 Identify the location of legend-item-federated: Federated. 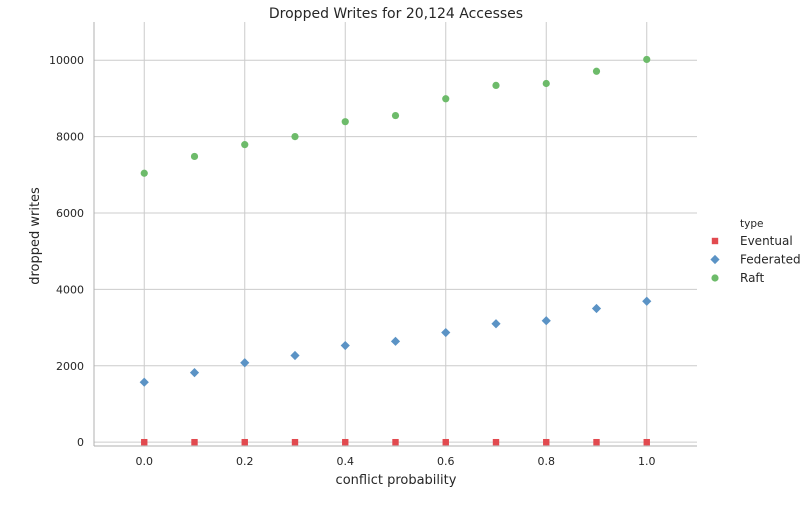
(755, 260).